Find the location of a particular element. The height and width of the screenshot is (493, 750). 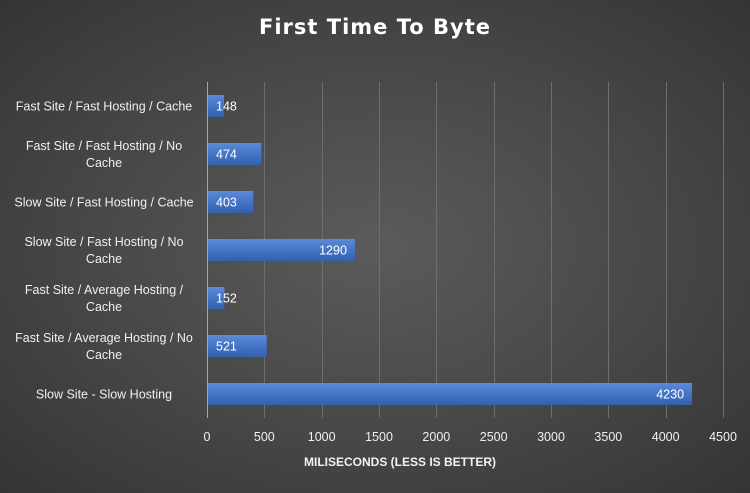

x-tick-label: 0 is located at coordinates (207, 437).